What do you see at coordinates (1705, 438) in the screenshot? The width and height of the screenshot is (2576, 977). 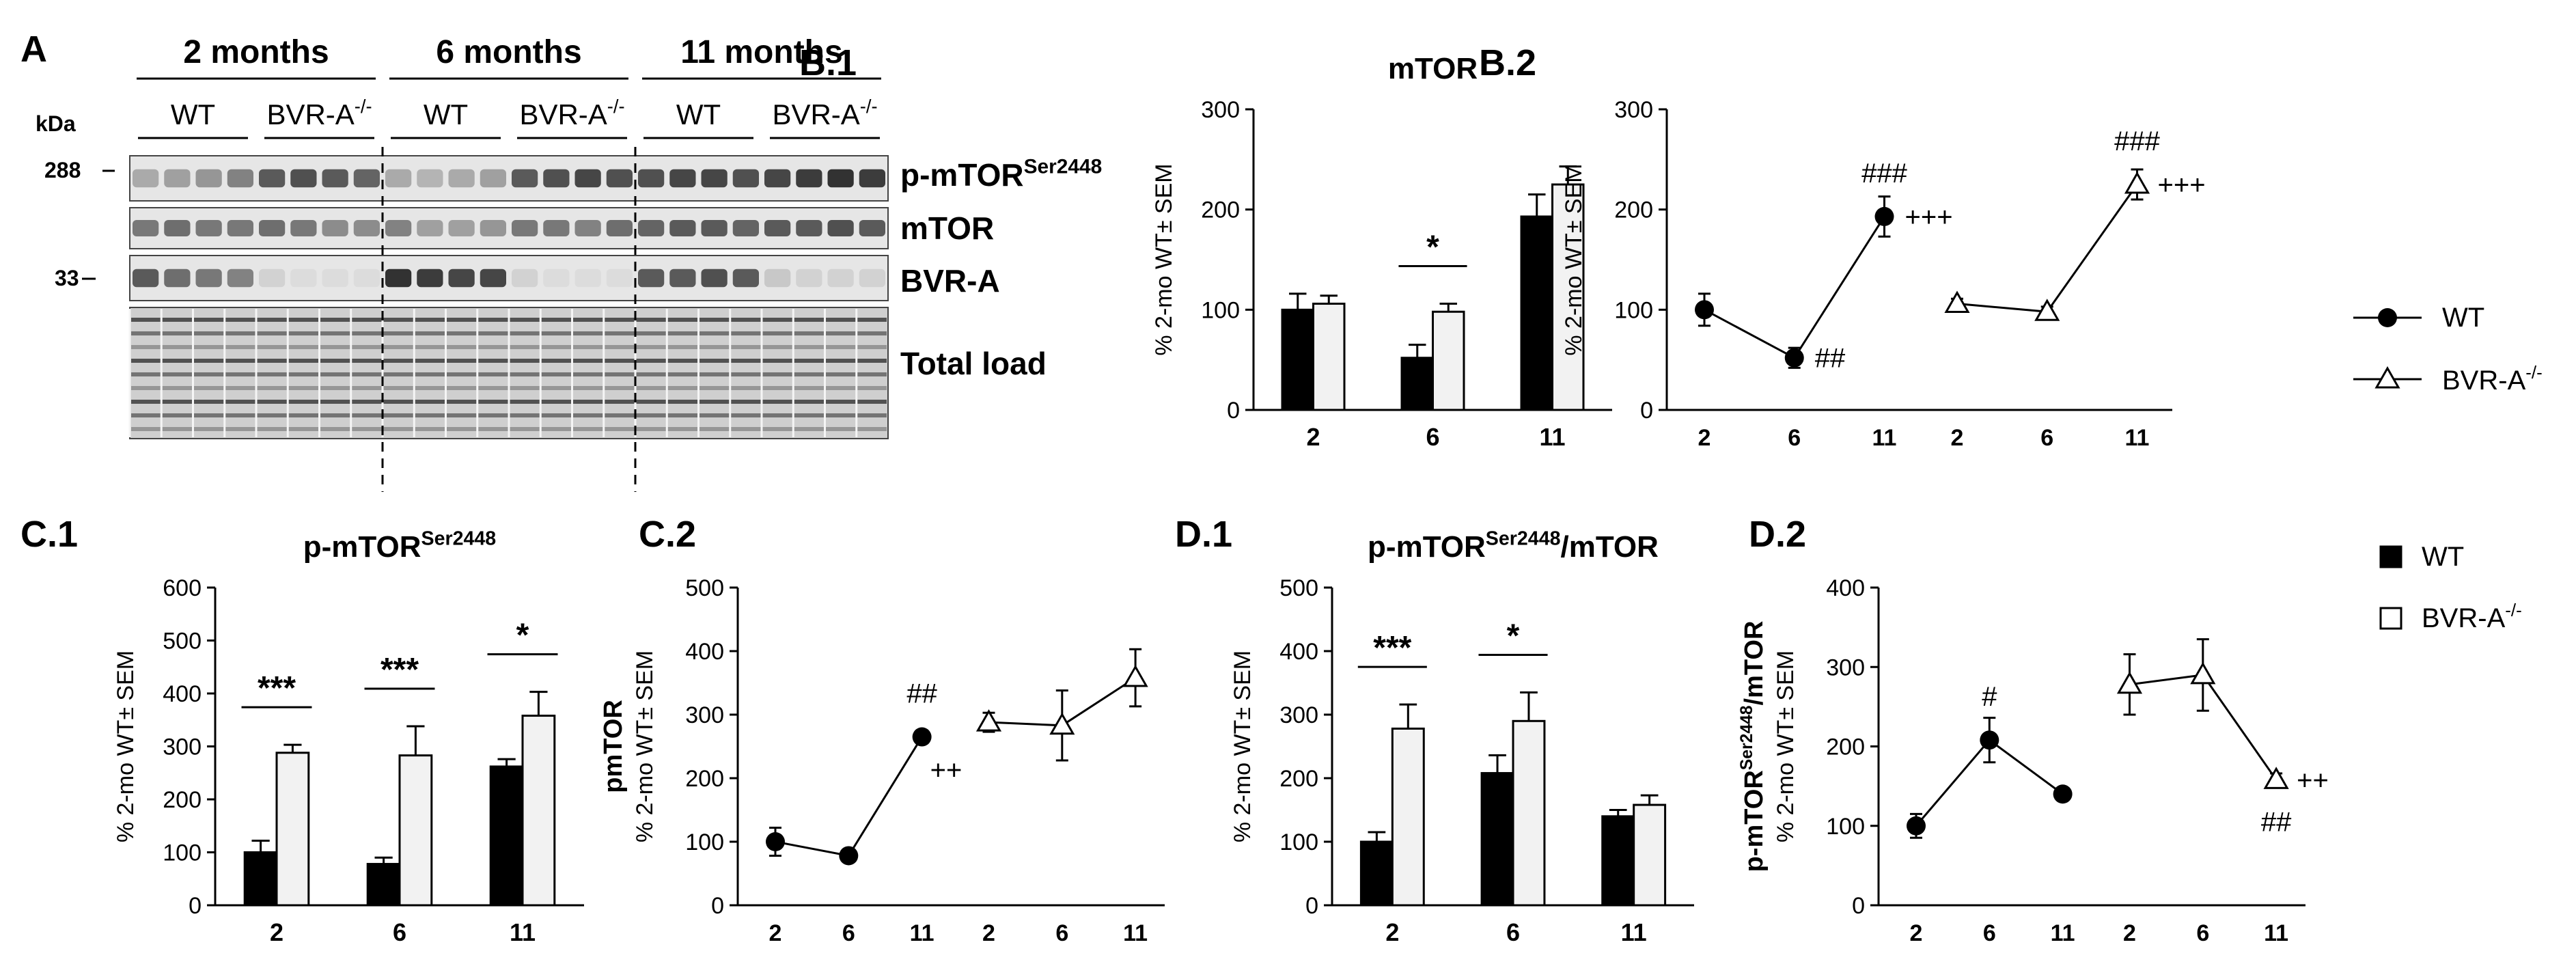 I see `chart-B2-x-tick-label: 2` at bounding box center [1705, 438].